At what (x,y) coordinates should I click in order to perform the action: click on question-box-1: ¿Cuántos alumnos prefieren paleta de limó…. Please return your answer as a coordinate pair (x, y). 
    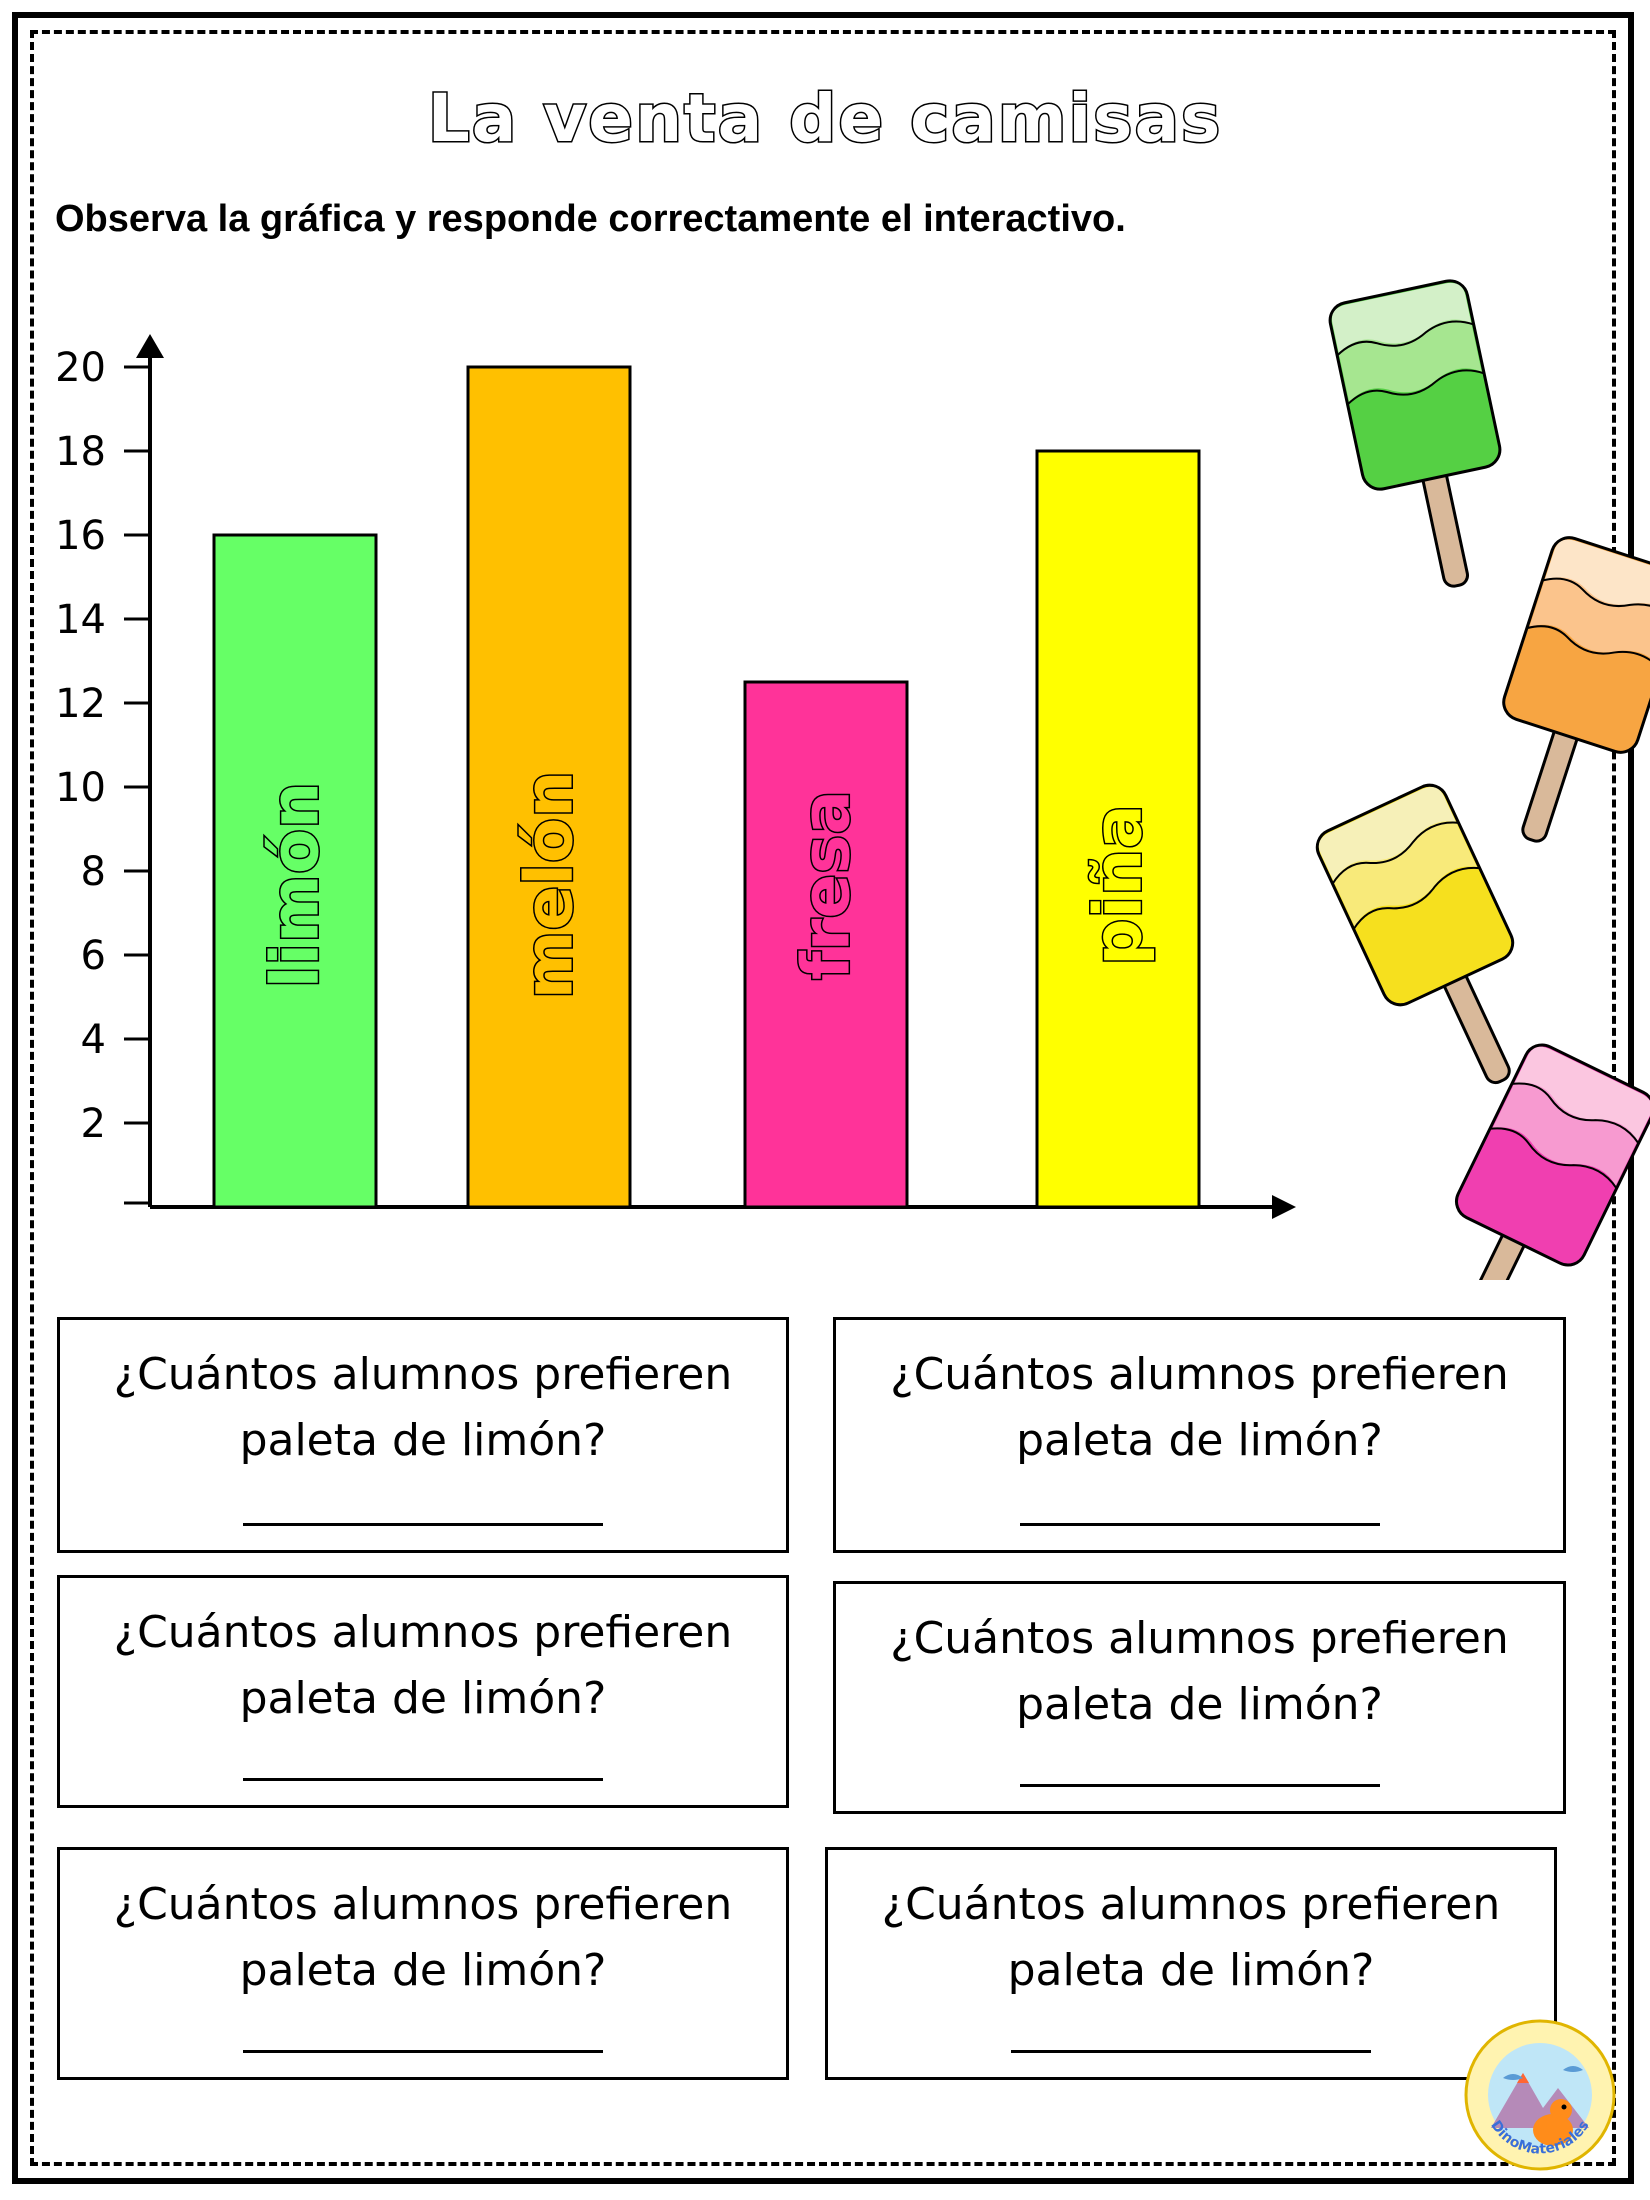
    Looking at the image, I should click on (423, 1435).